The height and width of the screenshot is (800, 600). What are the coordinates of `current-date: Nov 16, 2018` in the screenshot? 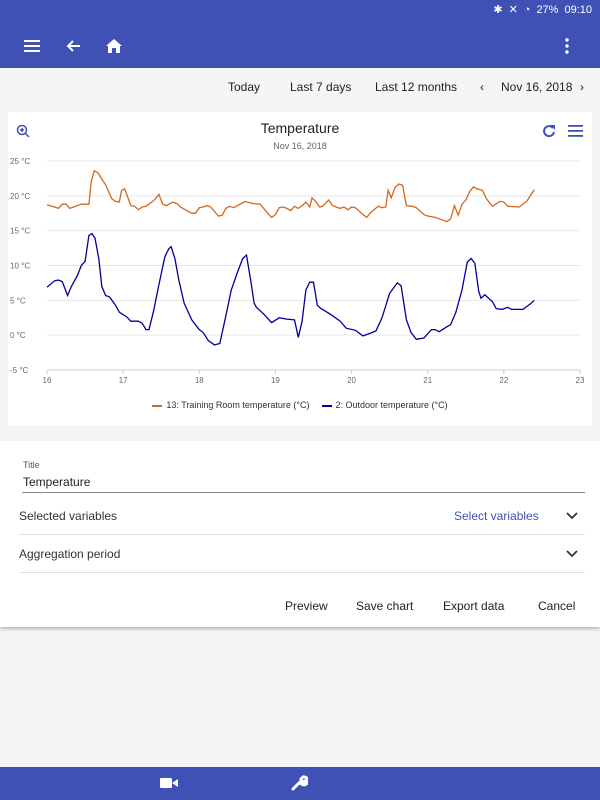 It's located at (537, 87).